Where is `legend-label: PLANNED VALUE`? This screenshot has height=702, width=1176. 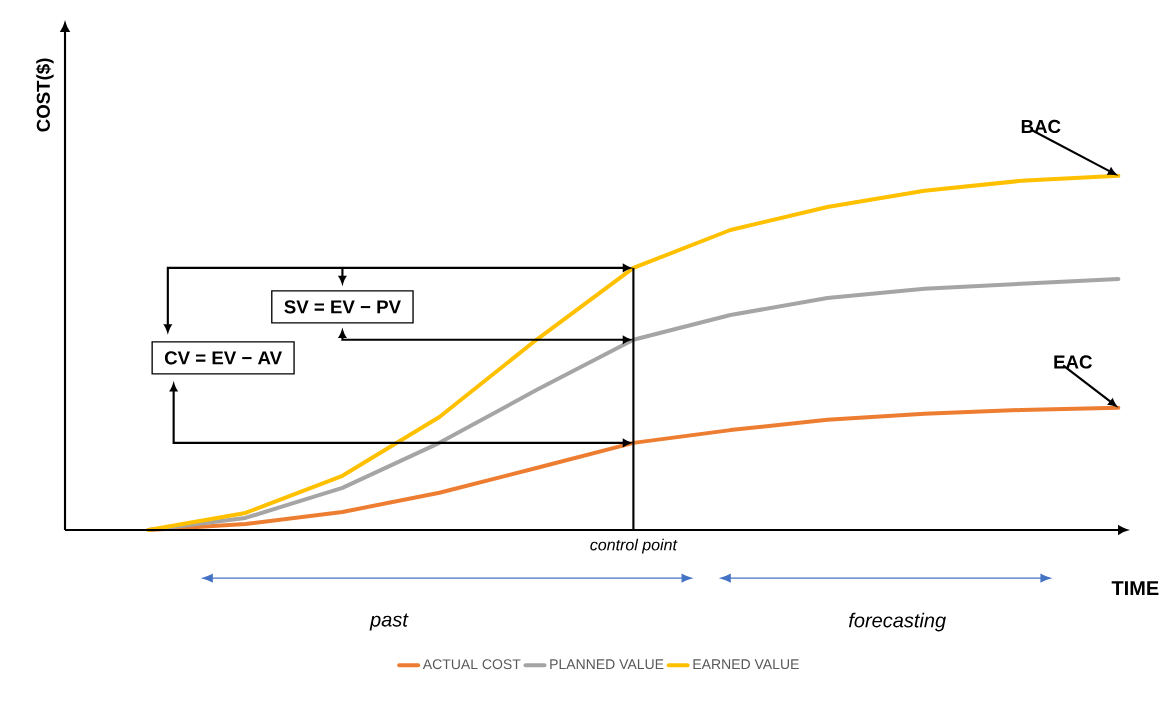 legend-label: PLANNED VALUE is located at coordinates (607, 664).